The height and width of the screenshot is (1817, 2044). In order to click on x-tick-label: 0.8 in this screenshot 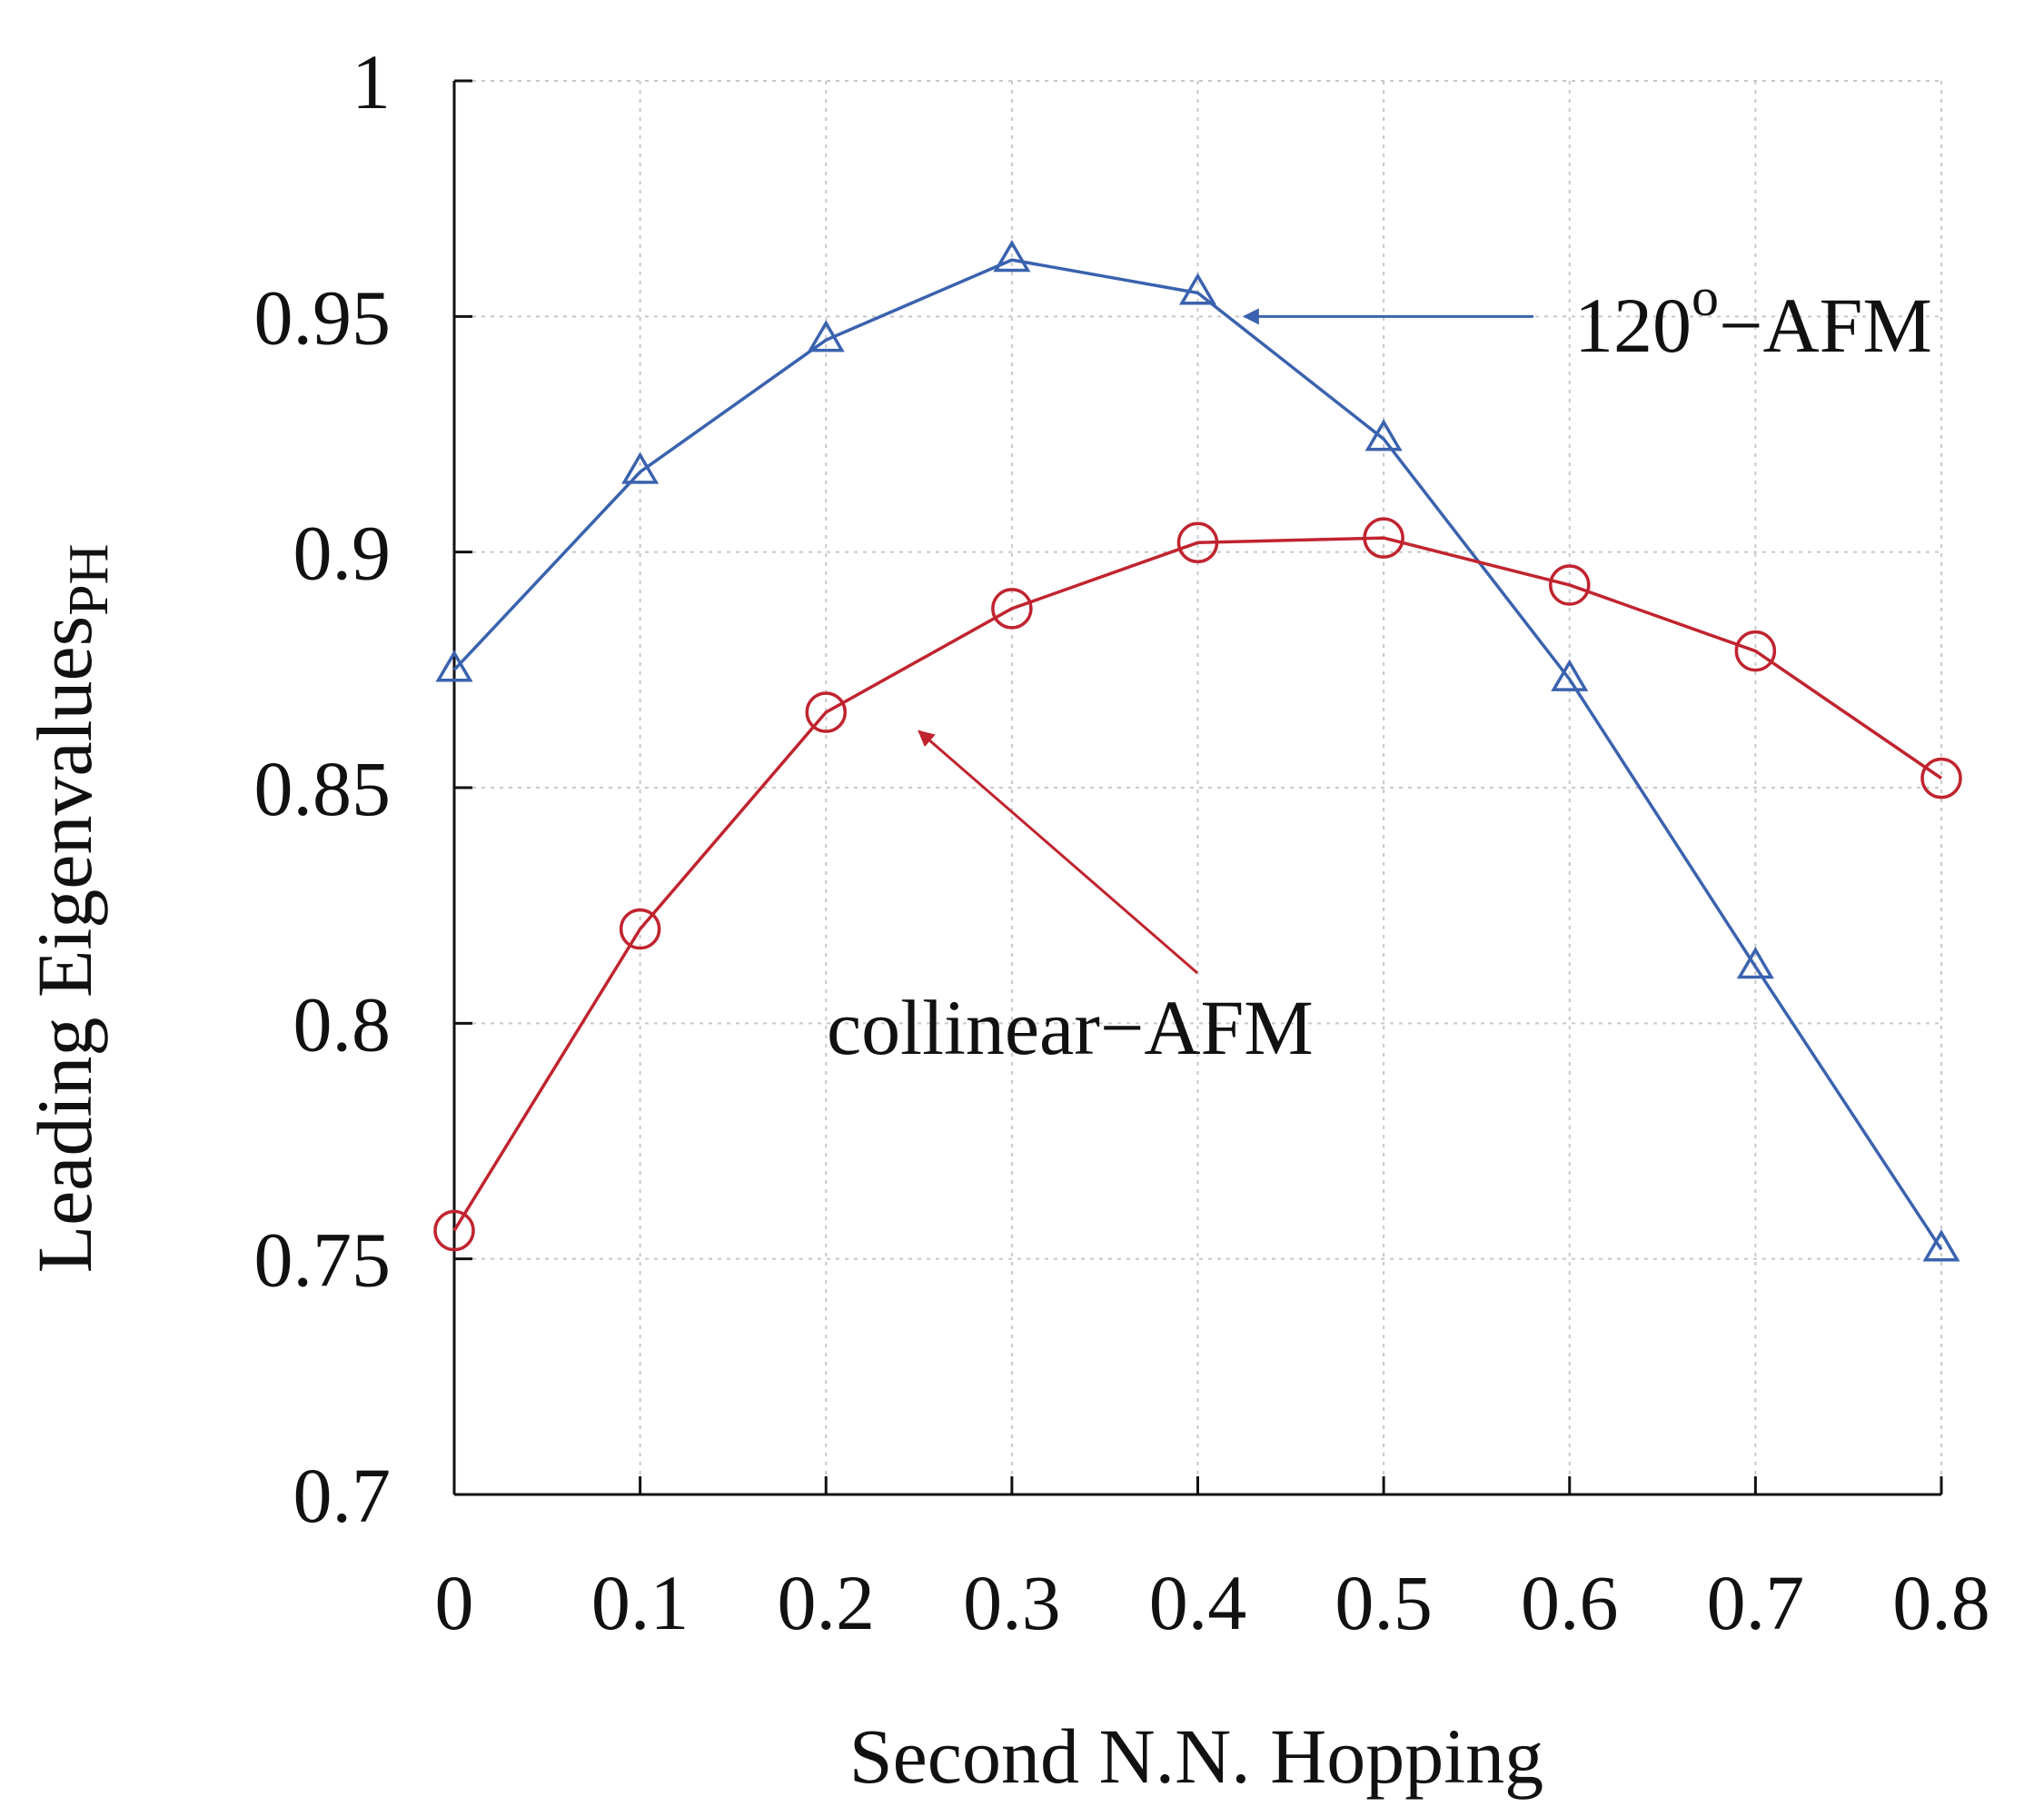, I will do `click(1941, 1602)`.